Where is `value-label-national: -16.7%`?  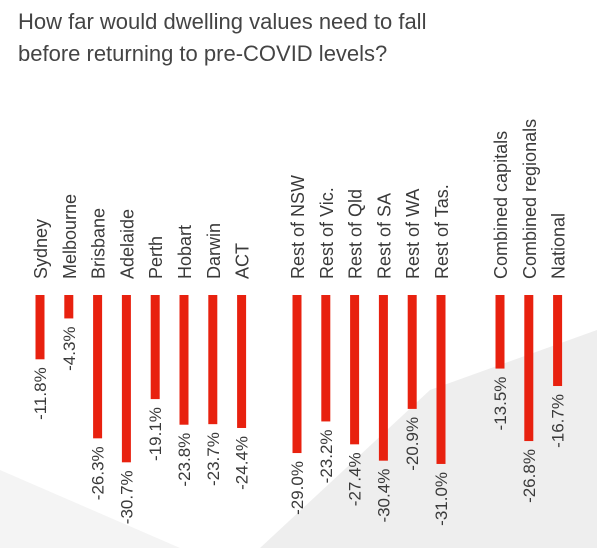
value-label-national: -16.7% is located at coordinates (558, 421).